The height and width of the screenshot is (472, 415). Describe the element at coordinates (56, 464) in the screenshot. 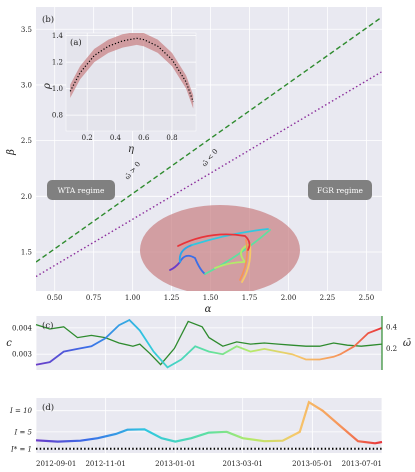

I see `panel-d-xtick-label: 2012-09-01` at that location.